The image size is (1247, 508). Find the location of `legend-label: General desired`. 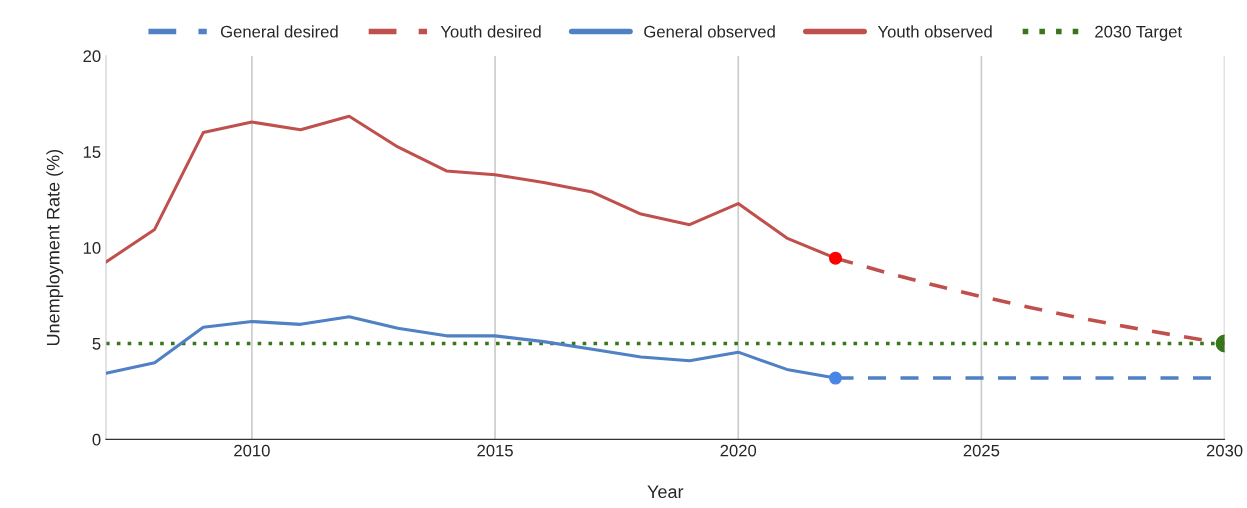

legend-label: General desired is located at coordinates (279, 31).